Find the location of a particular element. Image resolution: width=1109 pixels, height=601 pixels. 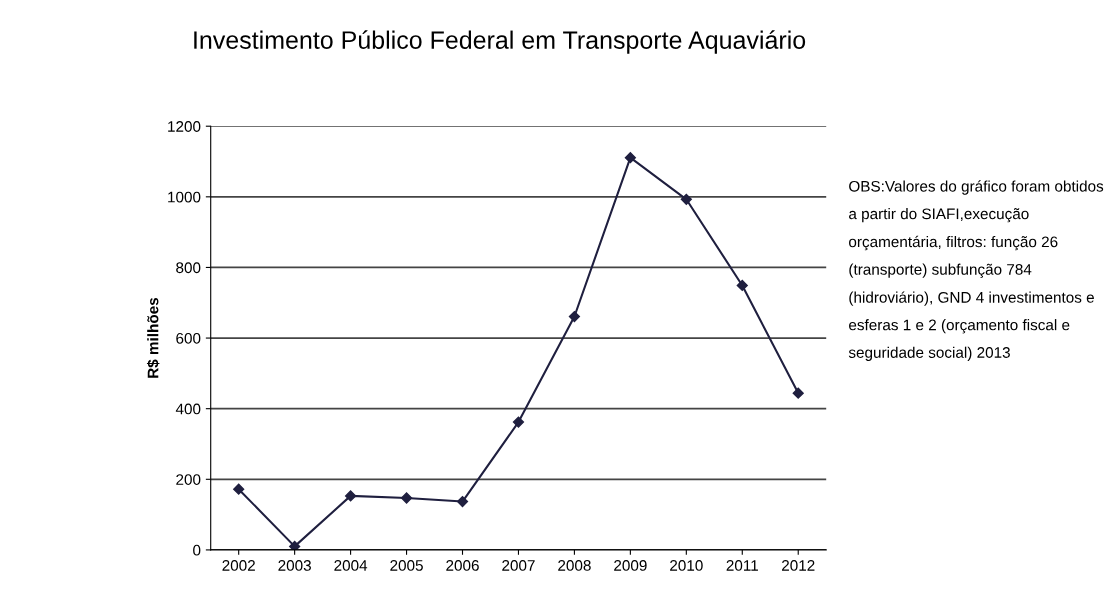

chart-title: Investimento Público Federal em Transporte Aquaviário is located at coordinates (500, 42).